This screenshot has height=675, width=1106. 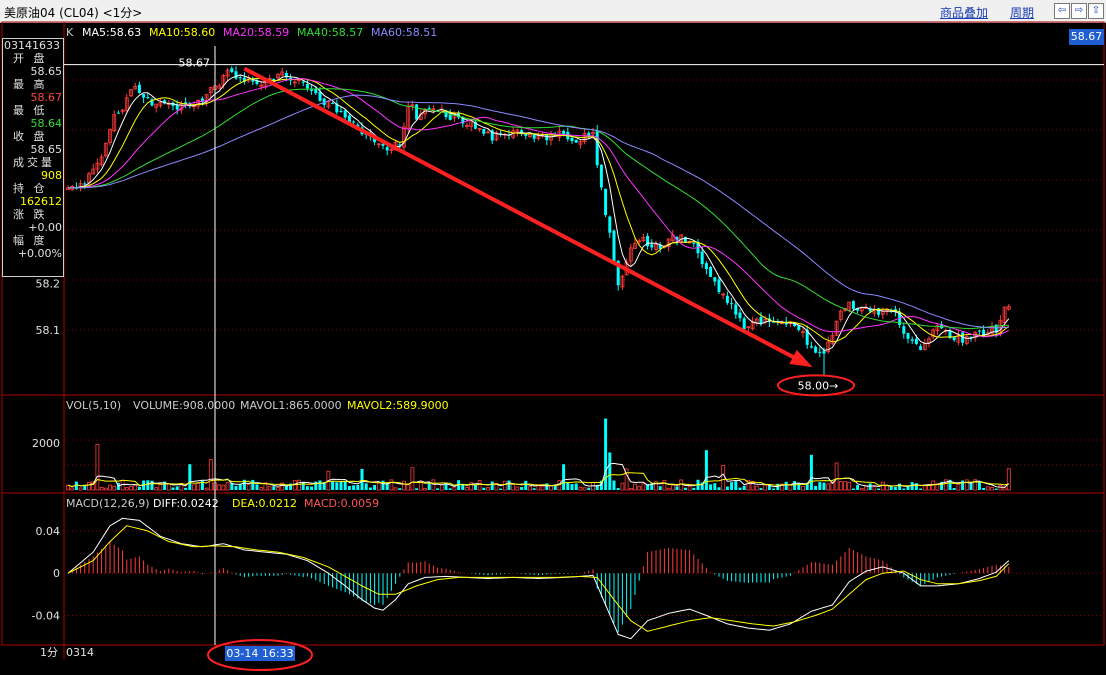 What do you see at coordinates (48, 283) in the screenshot?
I see `kline-y-tick: 58.2` at bounding box center [48, 283].